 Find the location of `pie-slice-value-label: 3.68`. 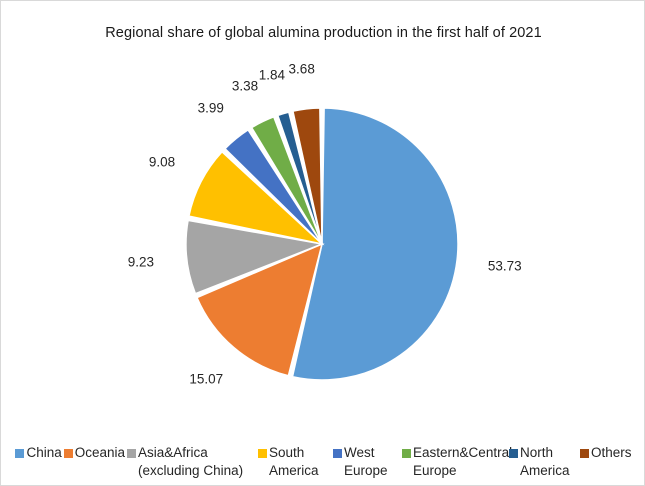

pie-slice-value-label: 3.68 is located at coordinates (301, 69).